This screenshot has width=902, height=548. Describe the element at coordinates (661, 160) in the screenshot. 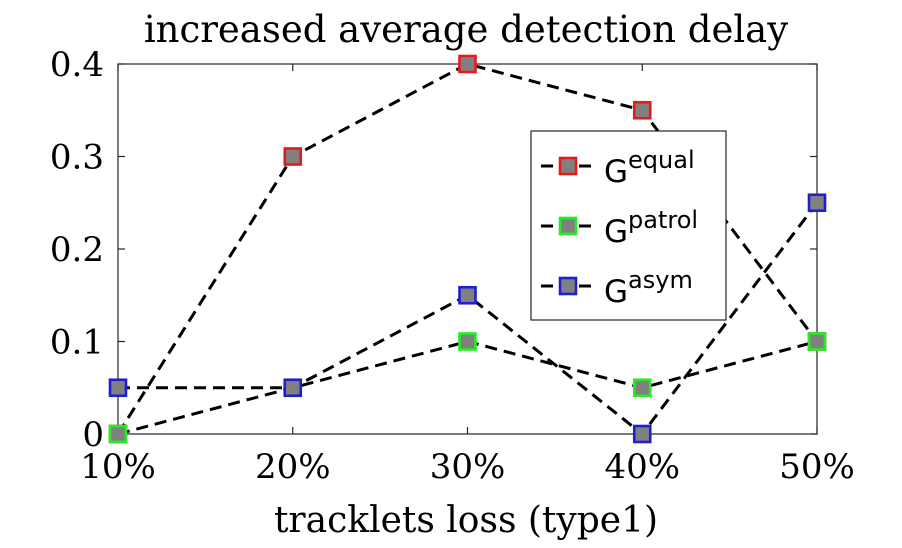

I see `legend-label-superscript: equal` at that location.